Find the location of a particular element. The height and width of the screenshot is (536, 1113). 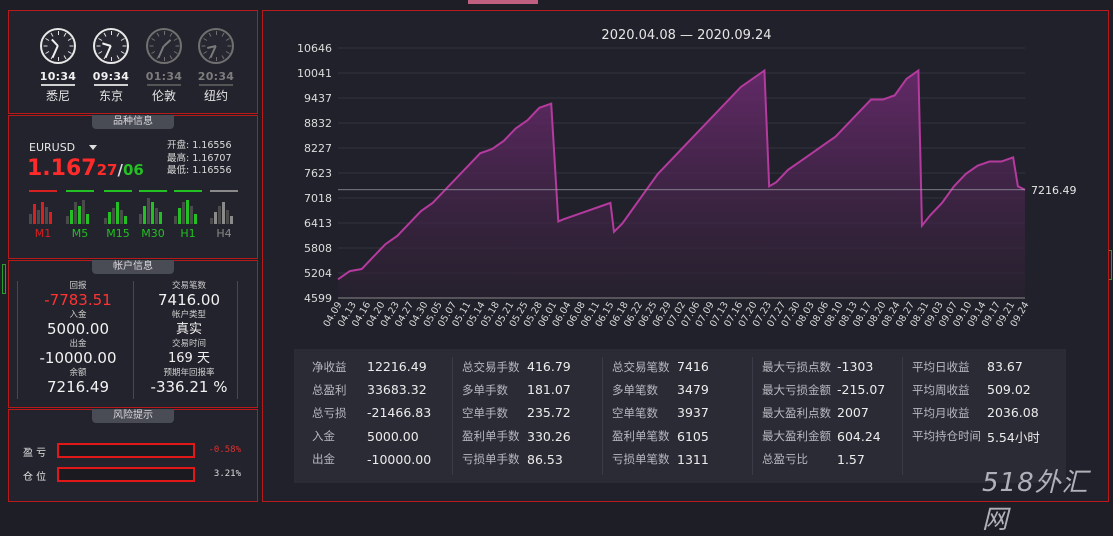

y-tick-label: 6413 is located at coordinates (318, 223).